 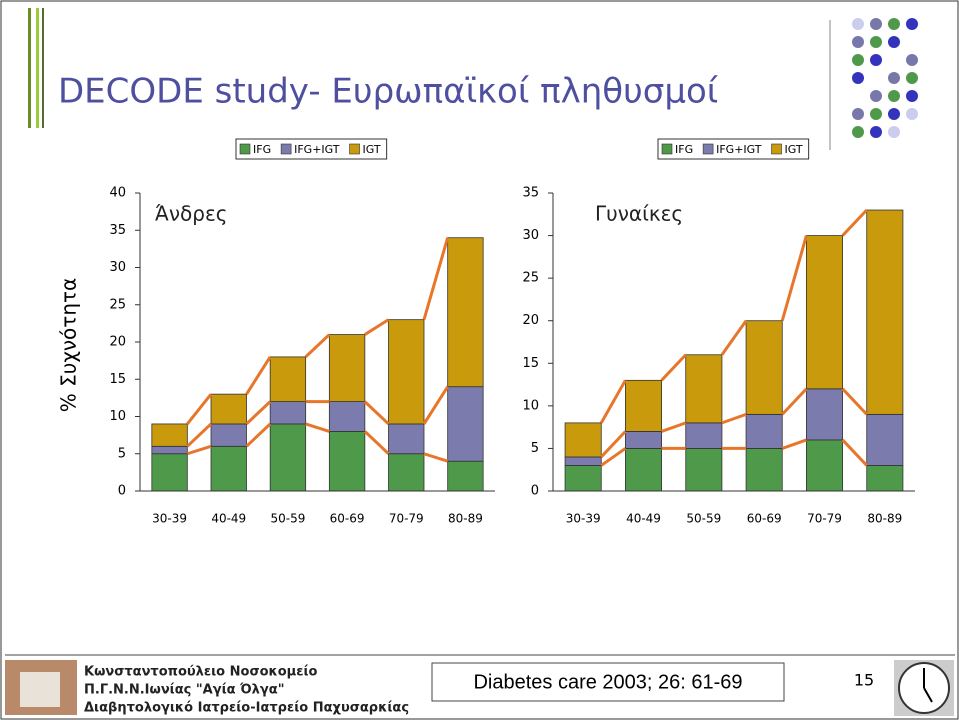 I want to click on institution-line: Π.Γ.Ν.Ν.Ιωνίας "Αγία Όλγα", so click(x=184, y=690).